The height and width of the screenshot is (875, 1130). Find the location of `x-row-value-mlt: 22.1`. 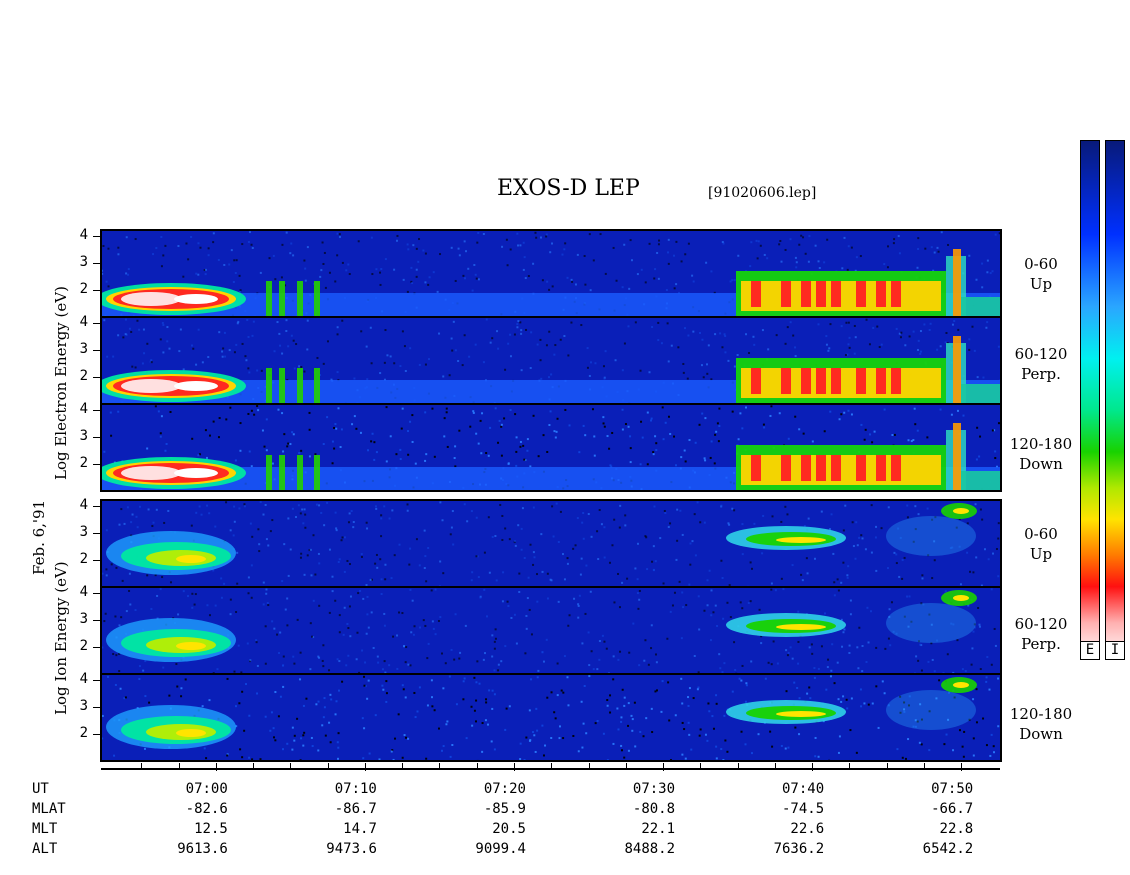

x-row-value-mlt: 22.1 is located at coordinates (658, 829).